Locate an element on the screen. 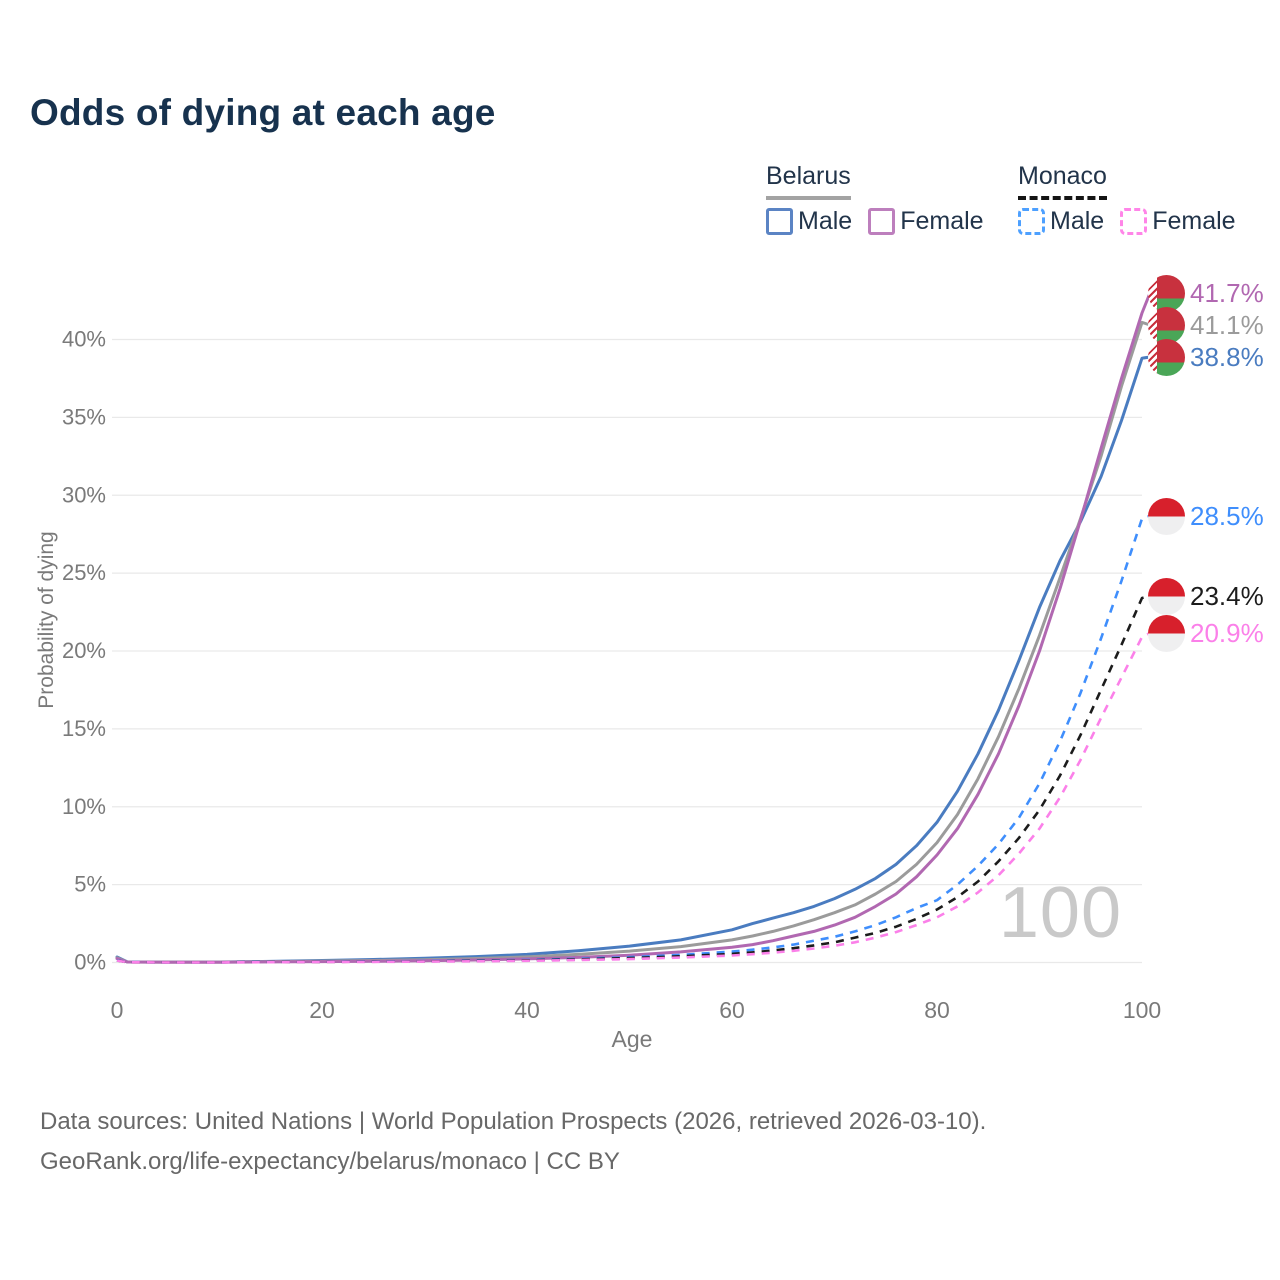 This screenshot has width=1280, height=1280. end-label-monaco-combined: 23.4% is located at coordinates (1206, 596).